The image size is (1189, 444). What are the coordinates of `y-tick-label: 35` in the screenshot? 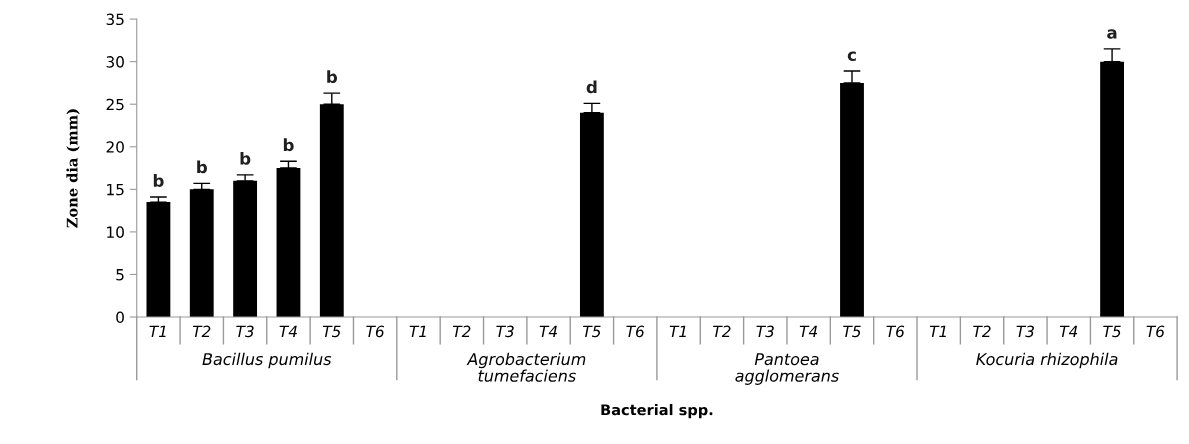 It's located at (115, 19).